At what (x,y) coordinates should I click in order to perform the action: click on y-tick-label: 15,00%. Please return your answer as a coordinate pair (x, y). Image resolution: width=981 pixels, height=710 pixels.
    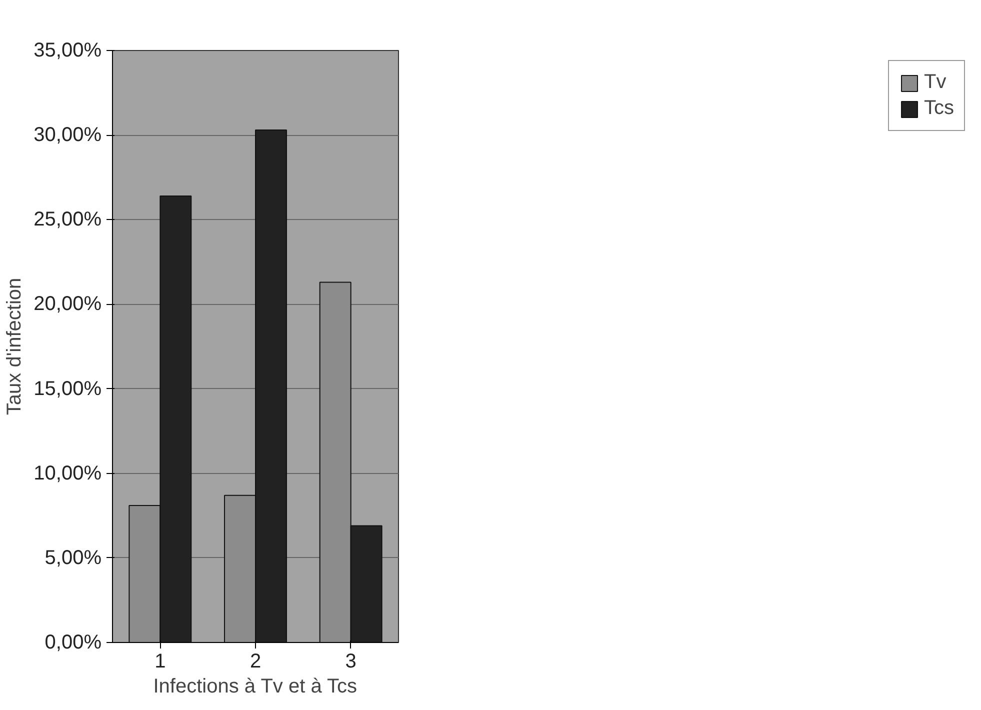
    Looking at the image, I should click on (68, 389).